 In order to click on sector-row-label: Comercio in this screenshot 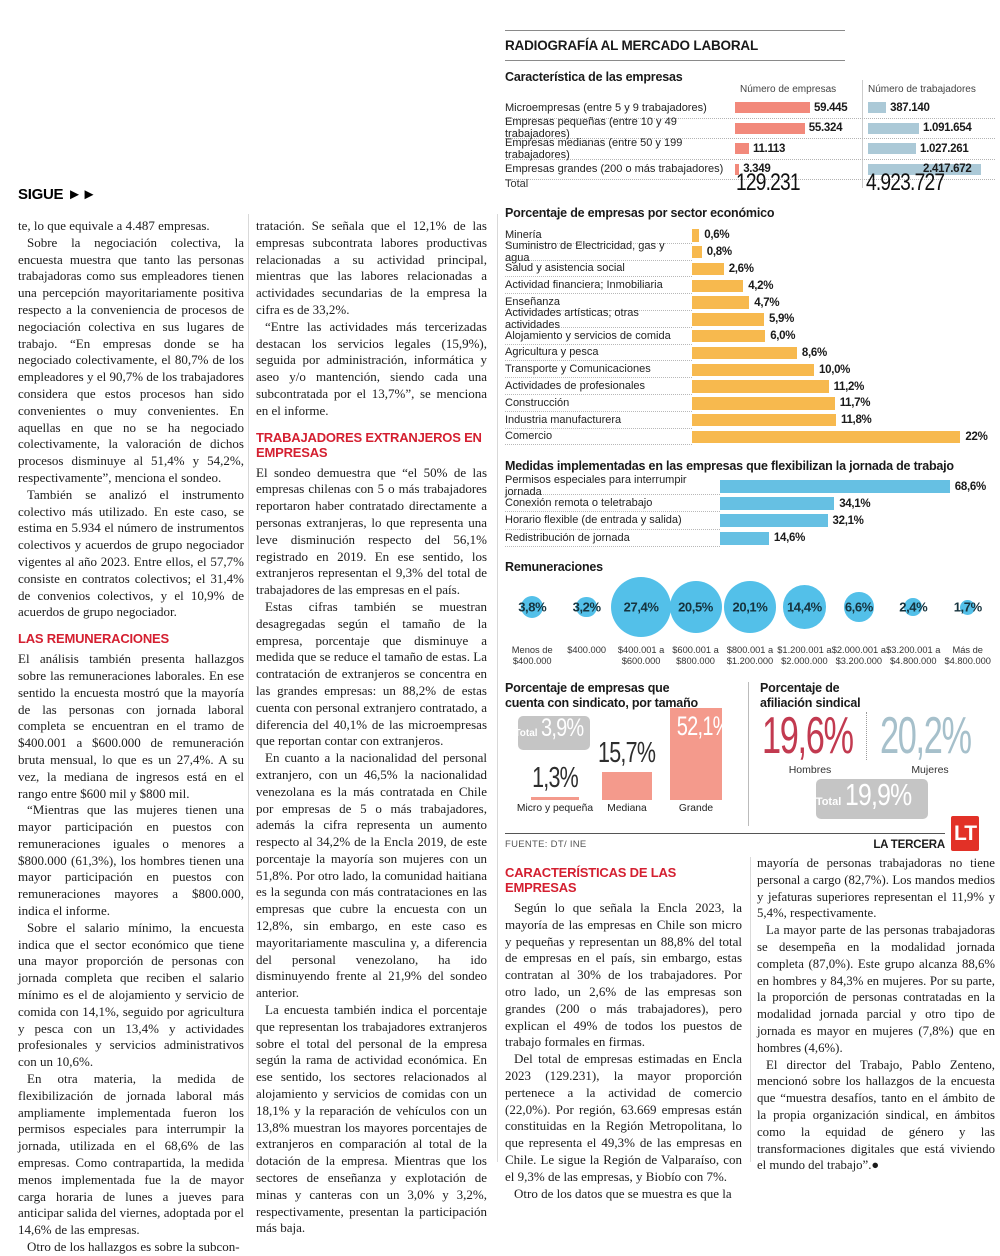, I will do `click(598, 437)`.